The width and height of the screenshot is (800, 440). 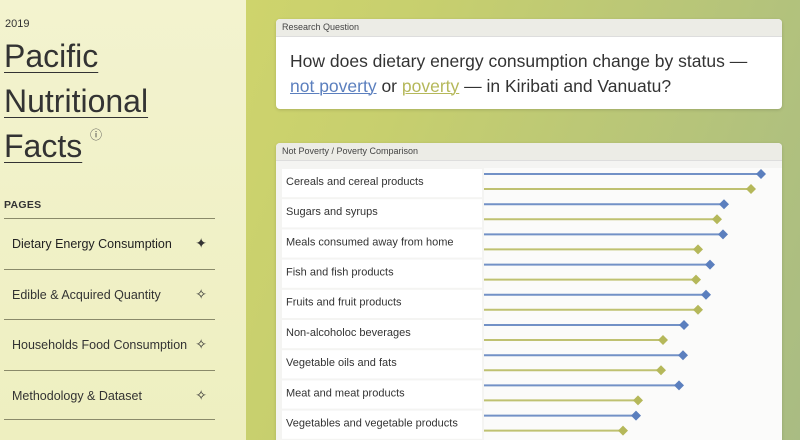 What do you see at coordinates (92, 244) in the screenshot?
I see `nav-label: Dietary Energy Consumption` at bounding box center [92, 244].